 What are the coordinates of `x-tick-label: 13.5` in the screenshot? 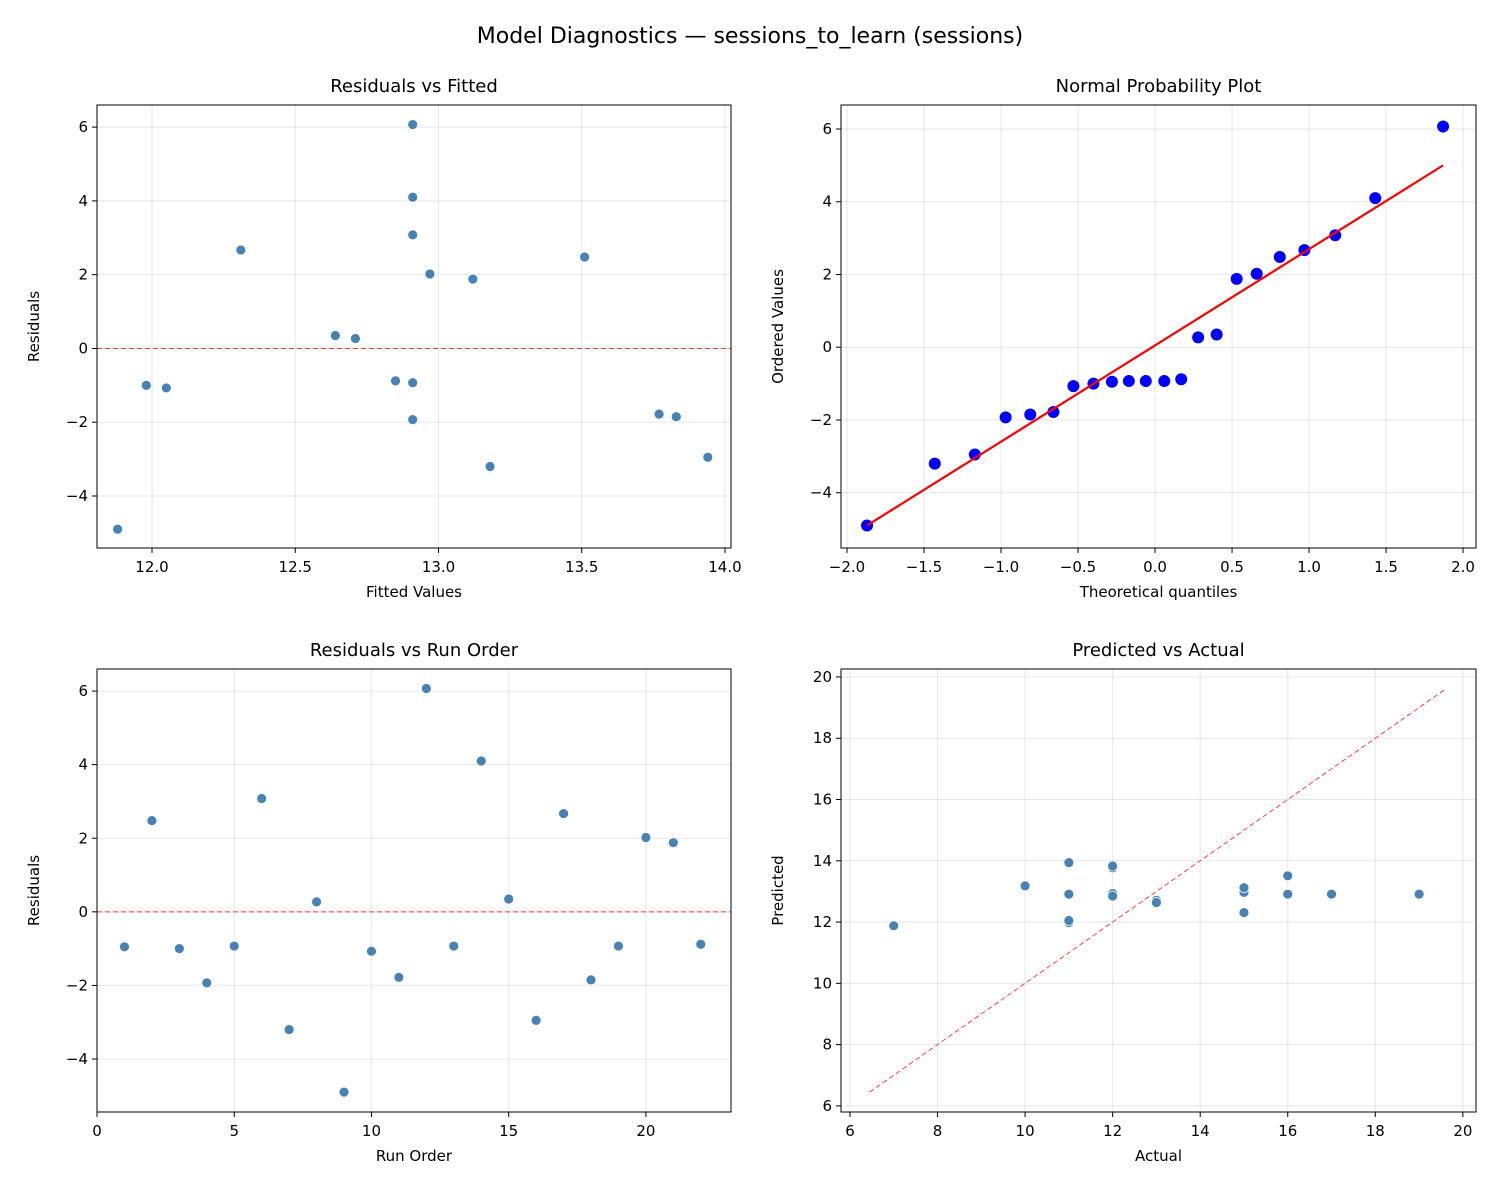 It's located at (581, 567).